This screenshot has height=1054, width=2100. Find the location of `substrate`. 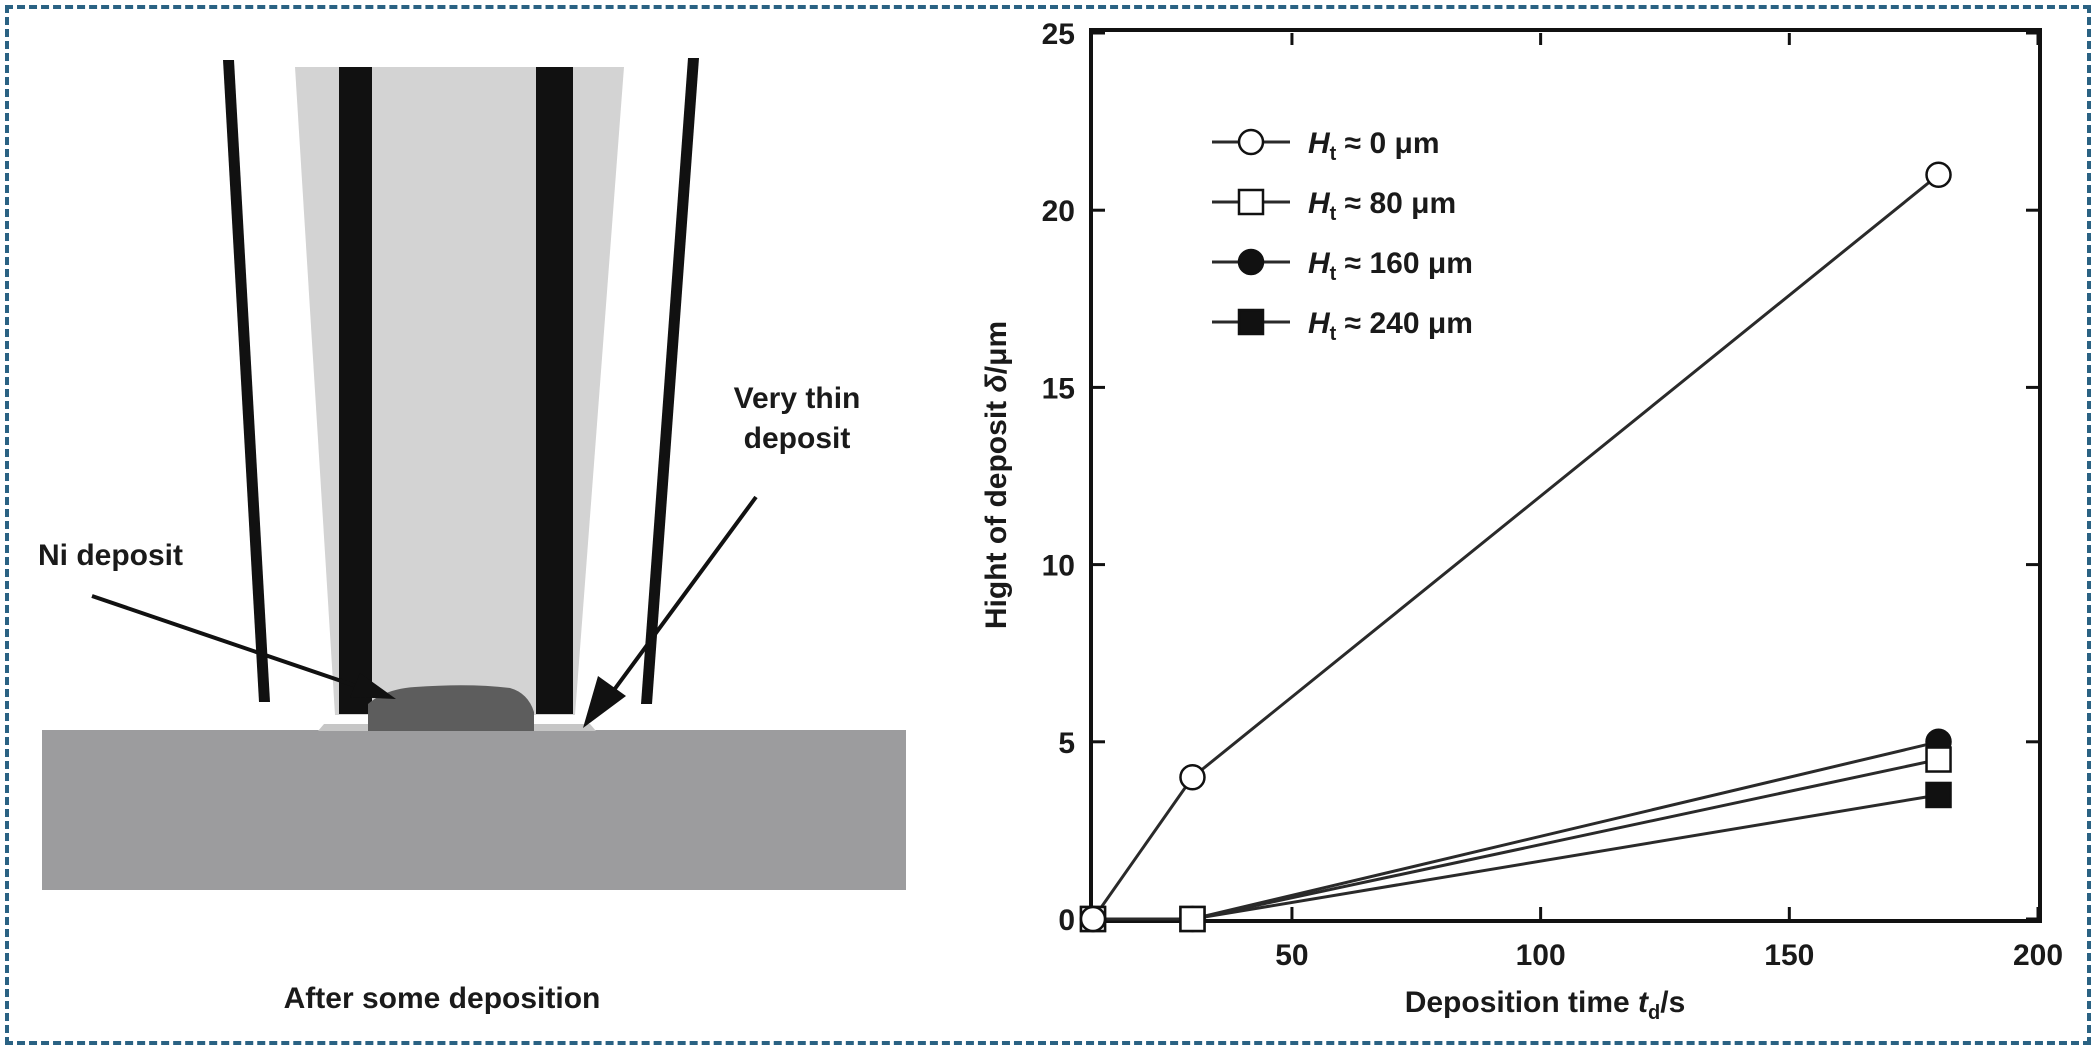

substrate is located at coordinates (474, 810).